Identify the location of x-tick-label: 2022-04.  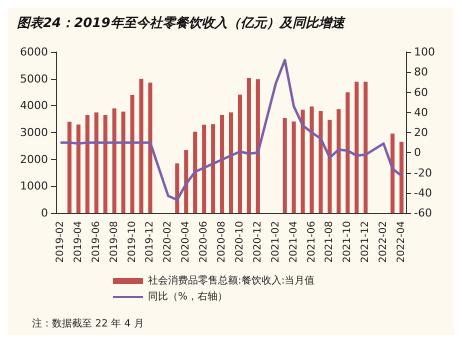
(402, 242).